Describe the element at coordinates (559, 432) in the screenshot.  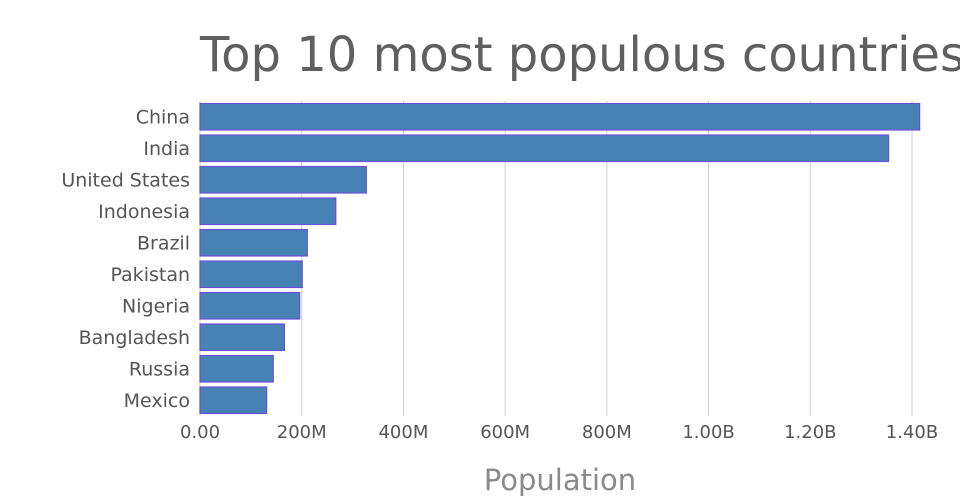
I see `x-axis-tick-labels: 0.00 200M 400M 600M 800M 1.00B 1.20B 1.40B` at that location.